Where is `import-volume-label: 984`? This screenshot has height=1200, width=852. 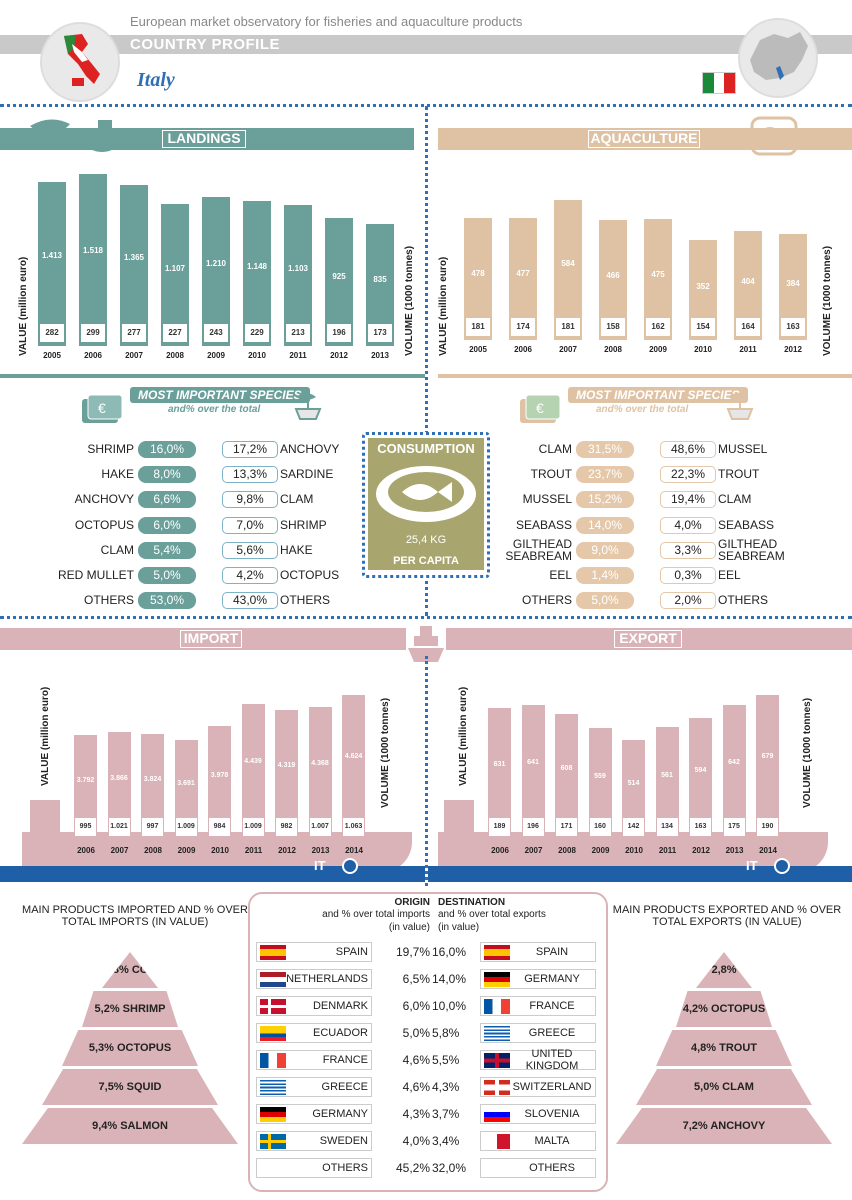 import-volume-label: 984 is located at coordinates (219, 826).